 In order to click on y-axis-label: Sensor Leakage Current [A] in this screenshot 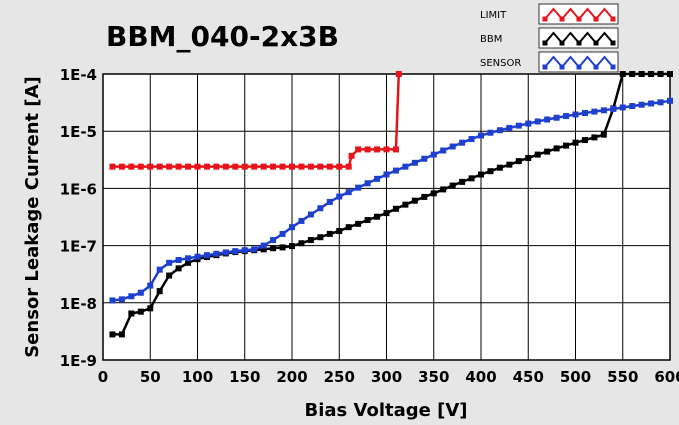, I will do `click(32, 217)`.